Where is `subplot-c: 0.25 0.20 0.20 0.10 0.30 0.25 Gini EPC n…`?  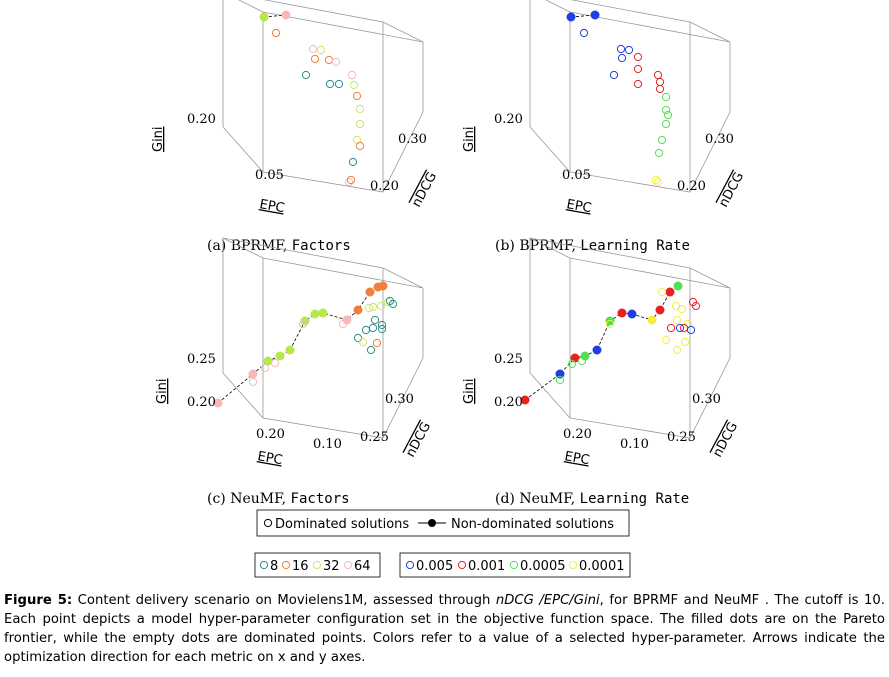
subplot-c: 0.25 0.20 0.20 0.10 0.30 0.25 Gini EPC n… is located at coordinates (294, 352).